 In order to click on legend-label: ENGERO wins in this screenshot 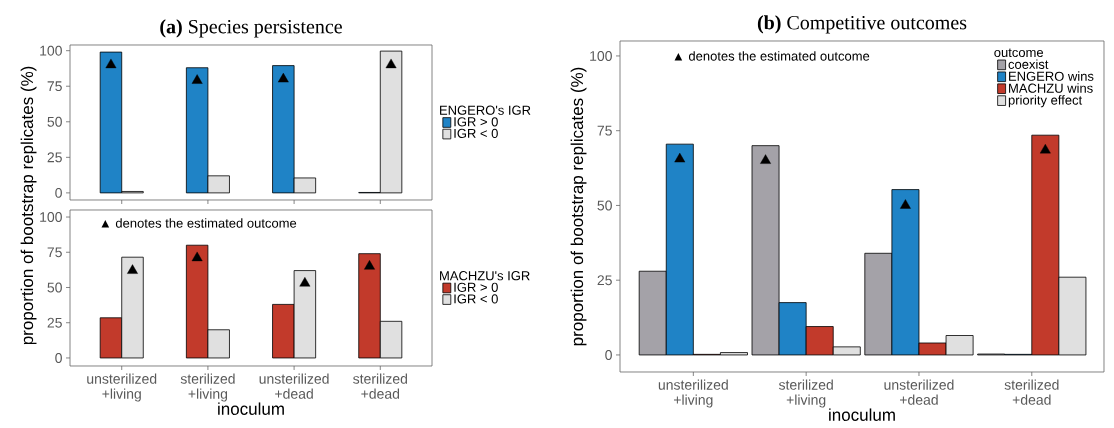, I will do `click(1051, 76)`.